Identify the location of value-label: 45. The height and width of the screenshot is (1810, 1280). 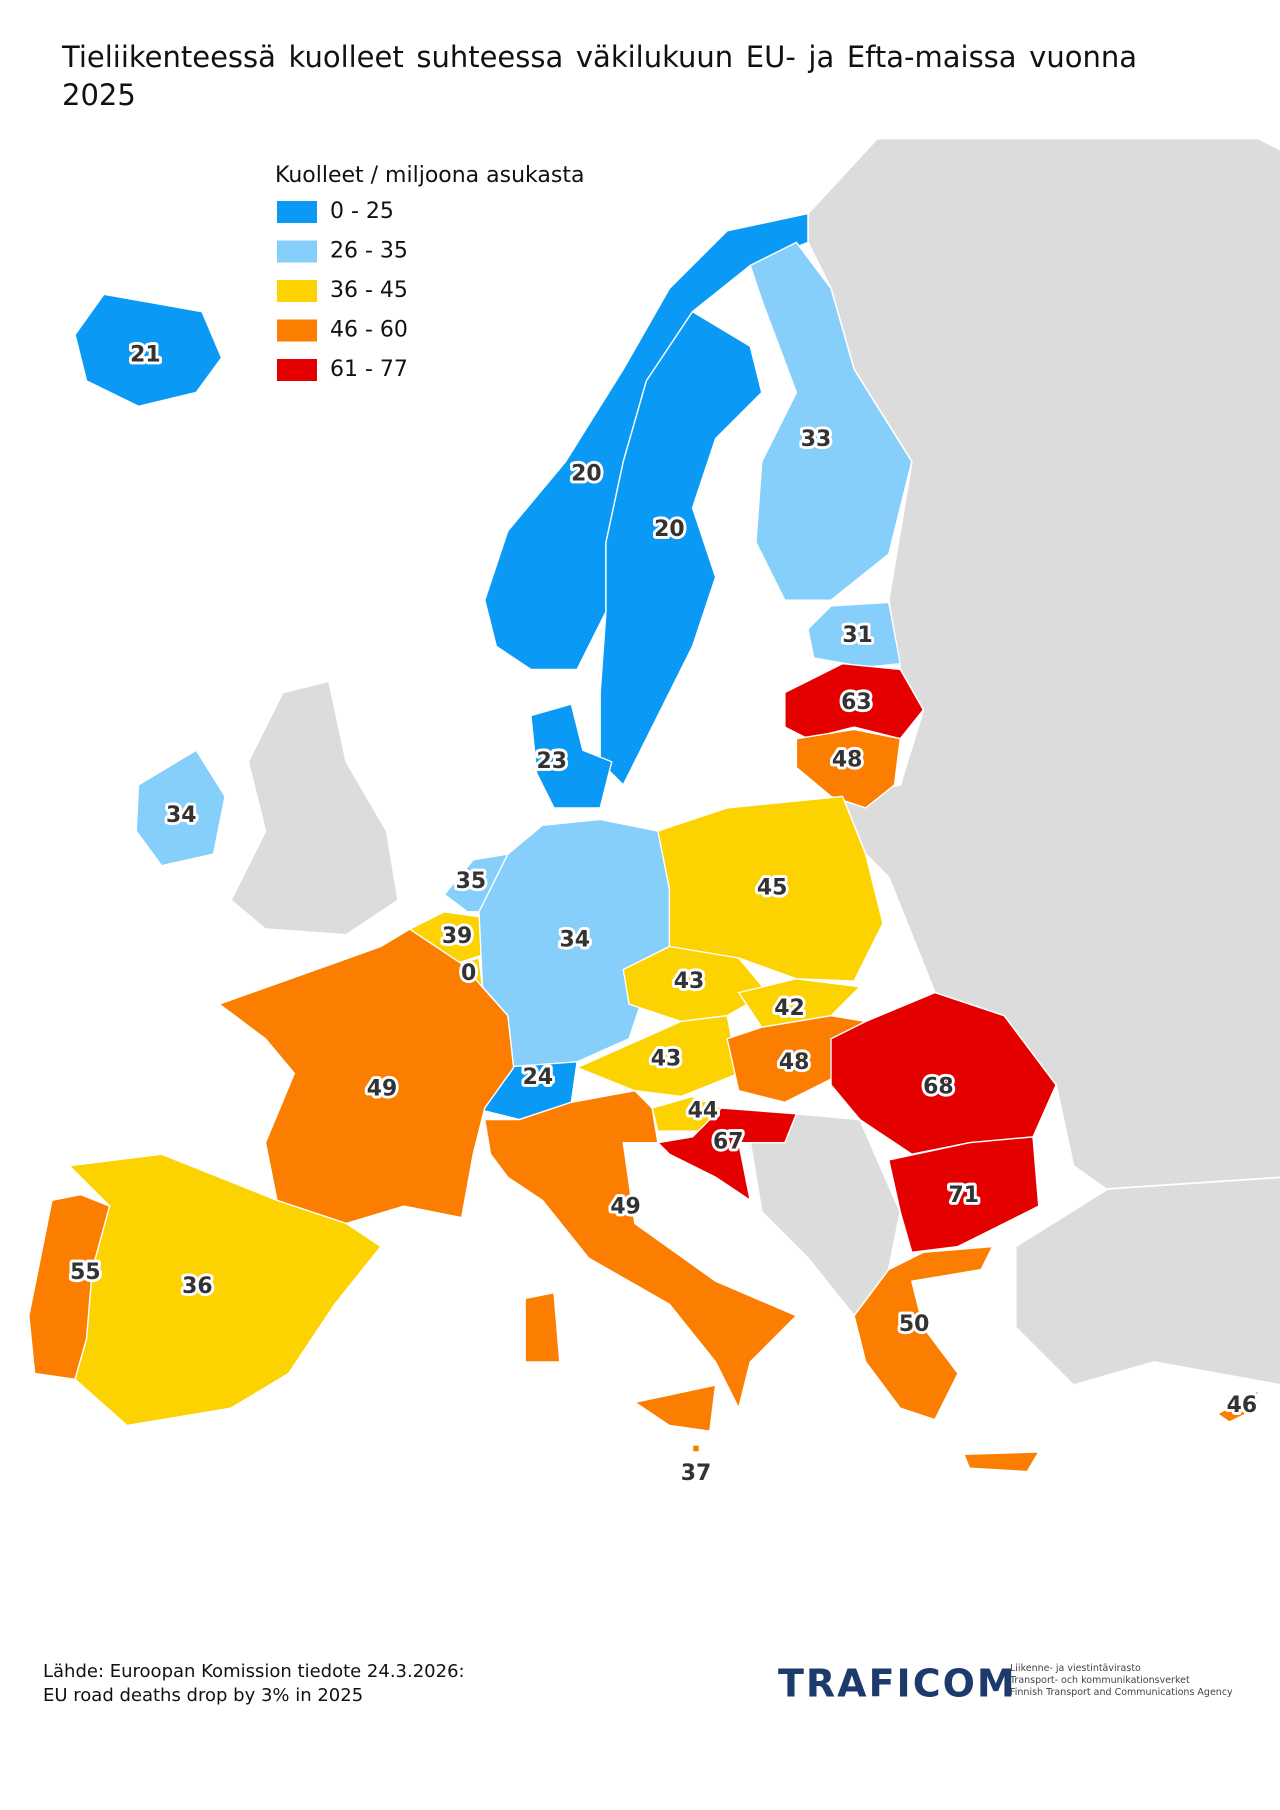
(772, 888).